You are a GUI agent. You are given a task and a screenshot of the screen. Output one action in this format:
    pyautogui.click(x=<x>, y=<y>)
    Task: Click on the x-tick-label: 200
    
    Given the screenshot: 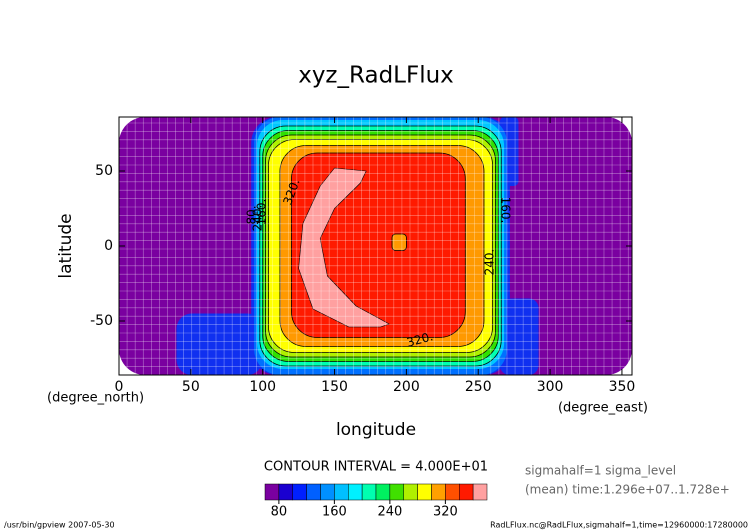 What is the action you would take?
    pyautogui.click(x=406, y=387)
    